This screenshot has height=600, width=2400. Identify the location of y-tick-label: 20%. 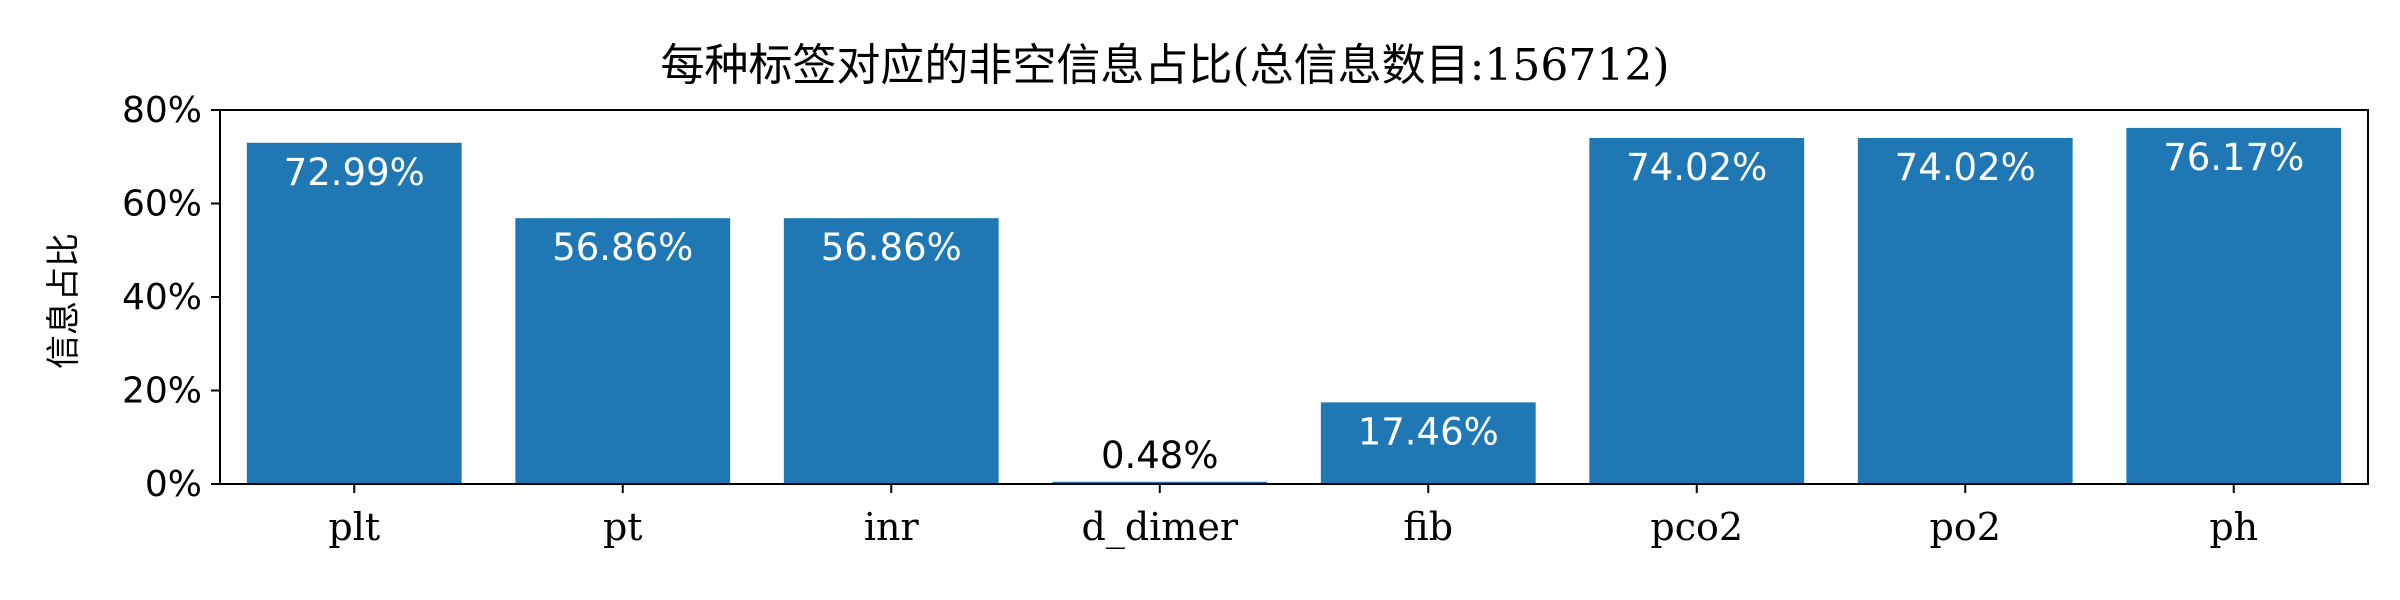
(162, 391).